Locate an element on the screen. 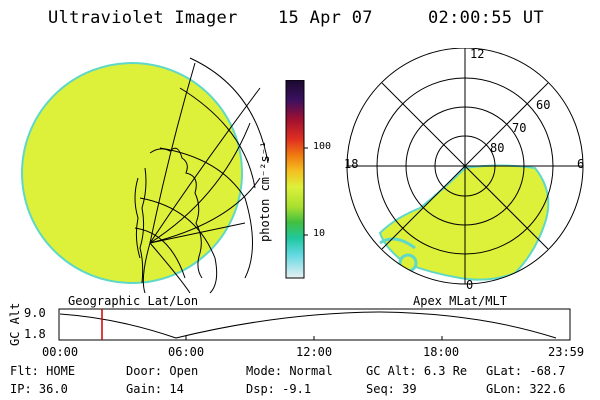 Image resolution: width=600 pixels, height=400 pixels. info-door: Door: Open is located at coordinates (162, 371).